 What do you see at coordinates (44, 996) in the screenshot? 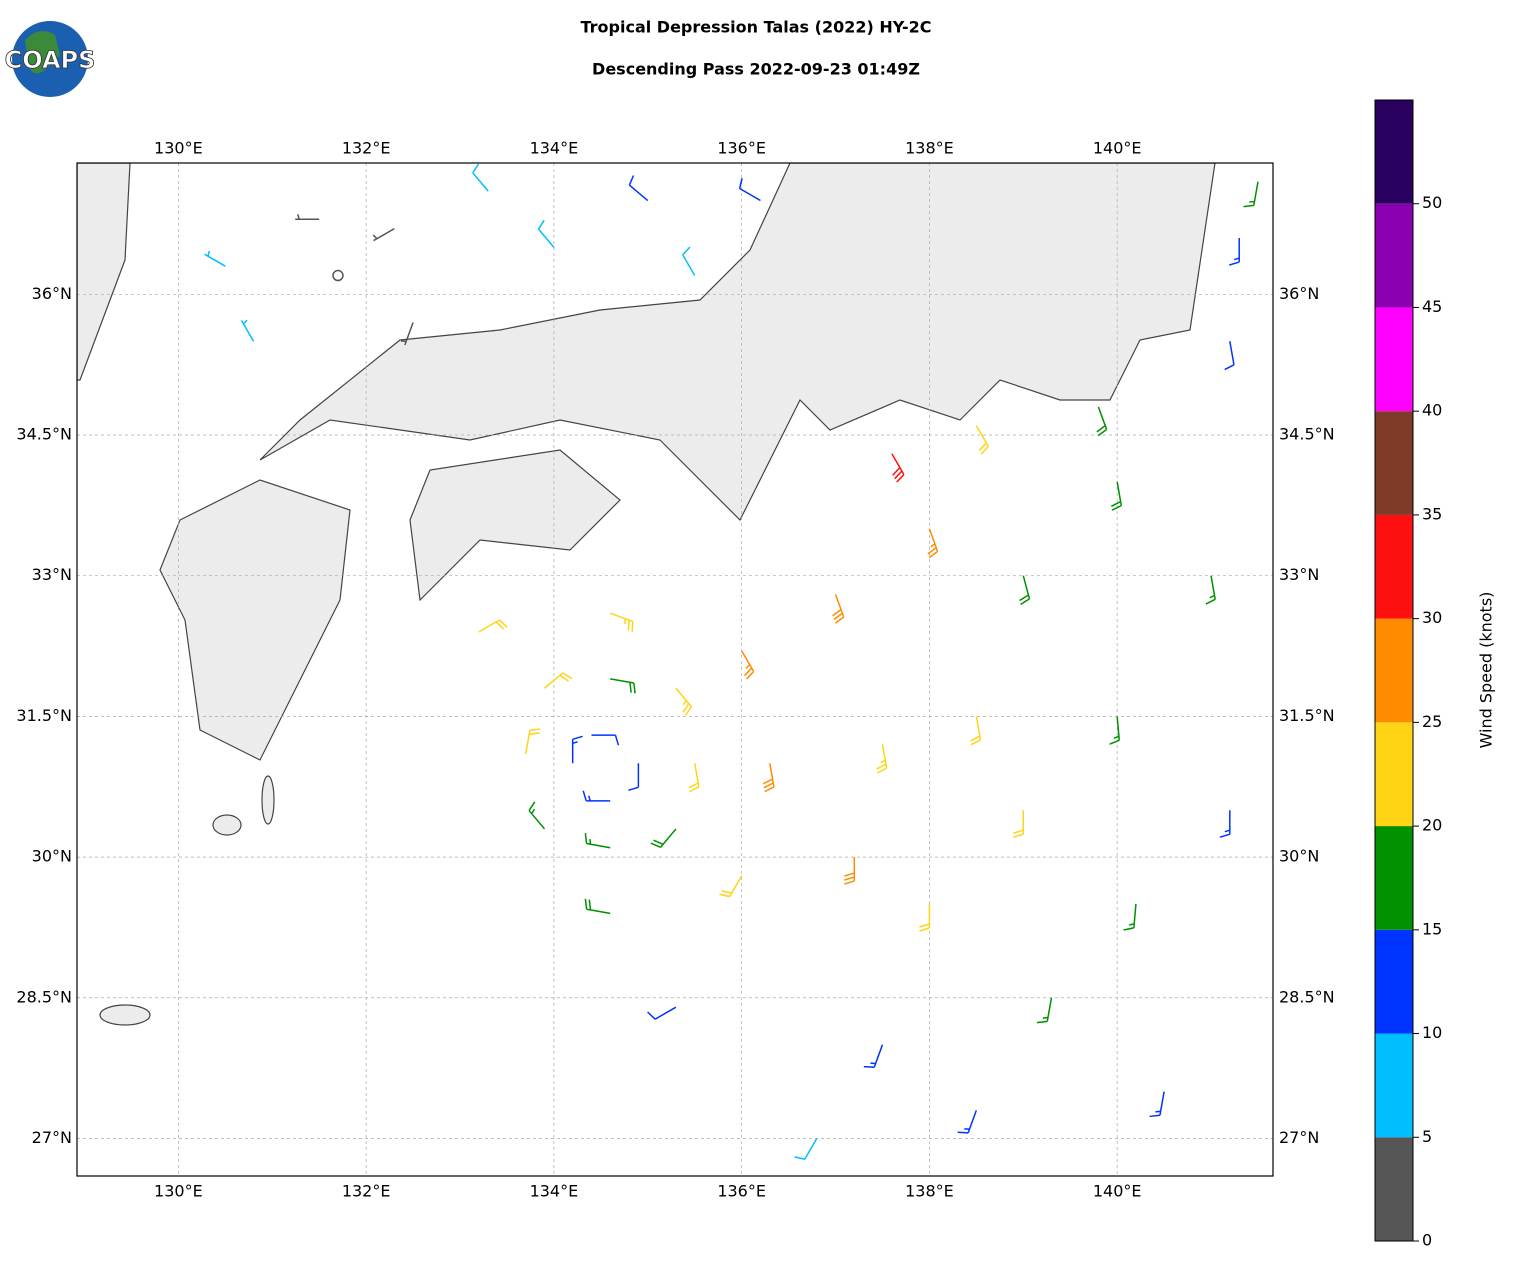
I see `y-tick-label: 28.5°N` at bounding box center [44, 996].